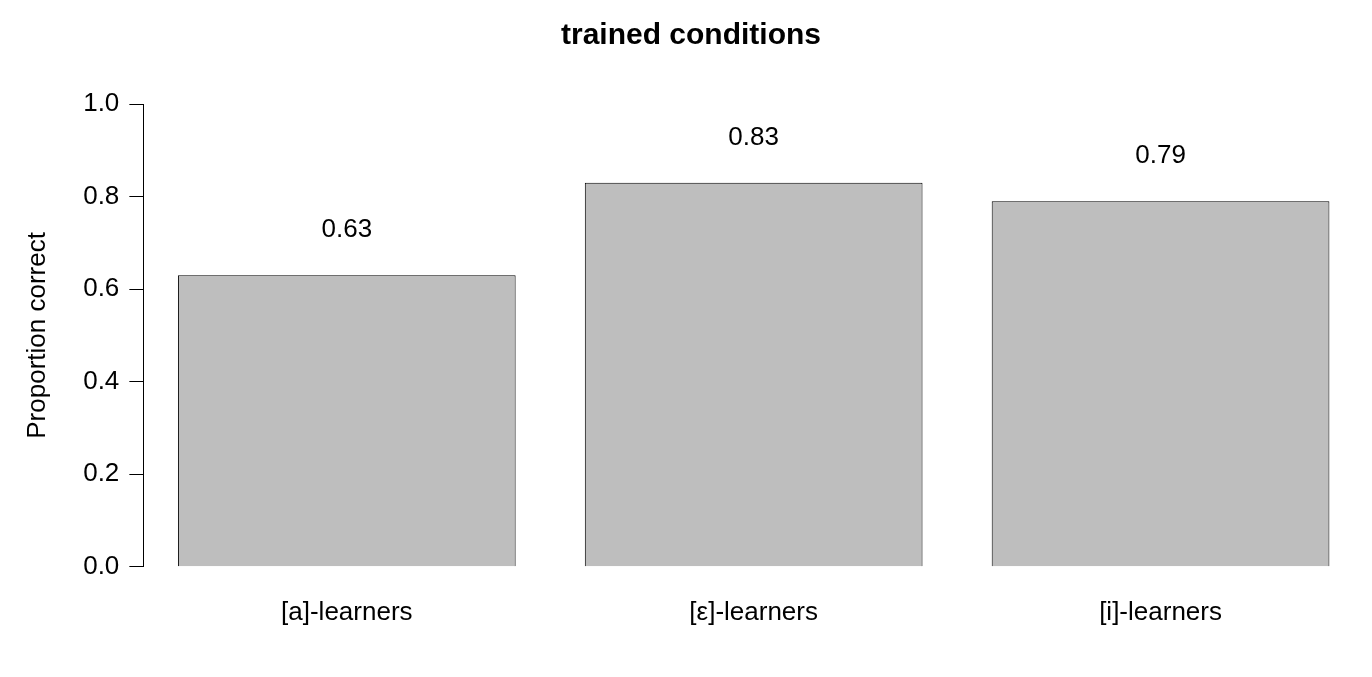 Image resolution: width=1372 pixels, height=677 pixels. Describe the element at coordinates (1160, 610) in the screenshot. I see `x-tick-label: [i]-learners` at that location.